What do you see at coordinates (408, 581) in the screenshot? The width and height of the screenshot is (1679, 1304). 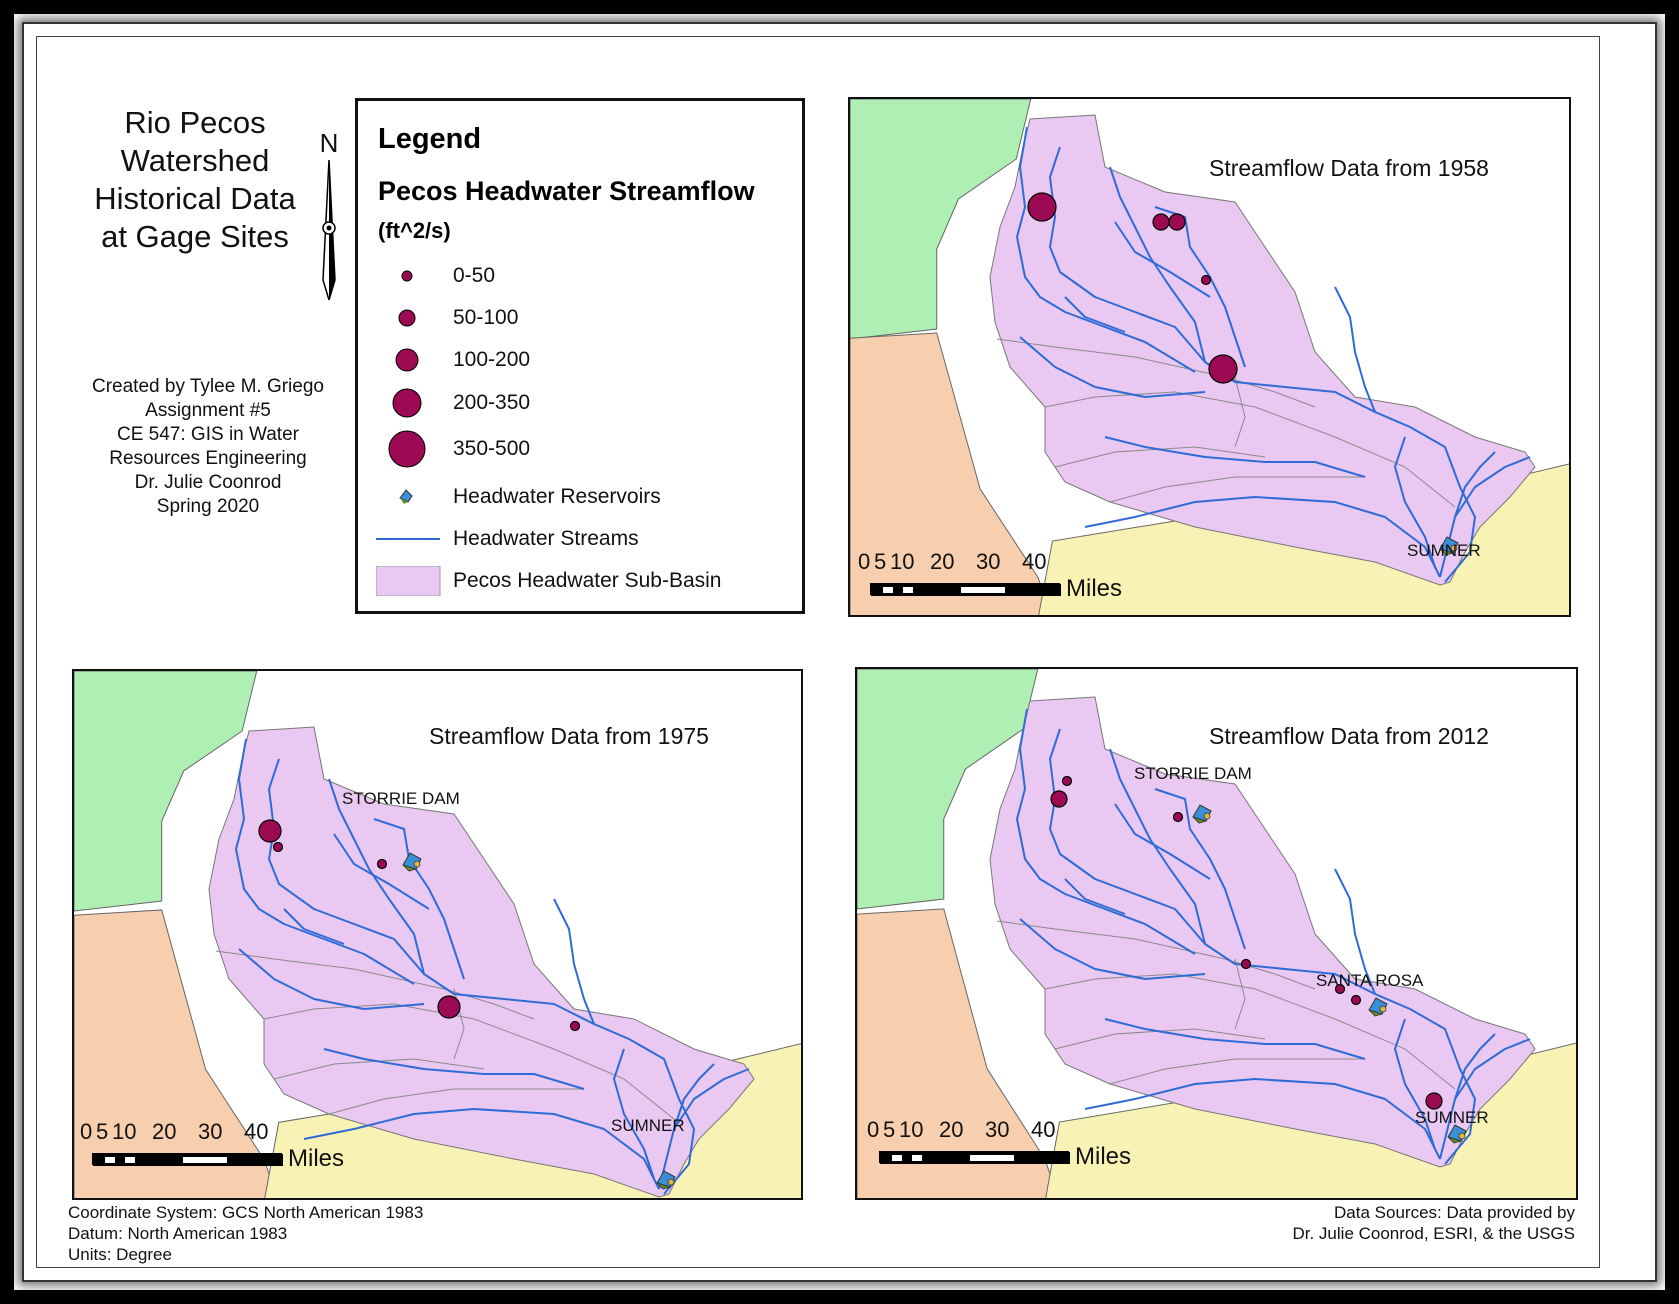 I see `subbasin-swatch-icon` at bounding box center [408, 581].